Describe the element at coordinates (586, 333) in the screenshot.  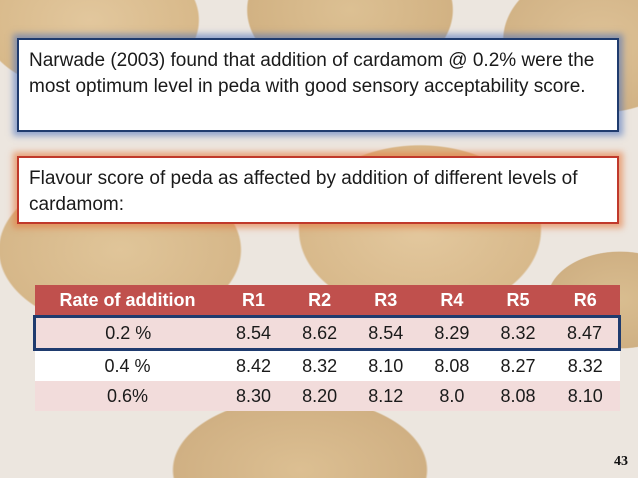
I see `table-cell: 8.47` at that location.